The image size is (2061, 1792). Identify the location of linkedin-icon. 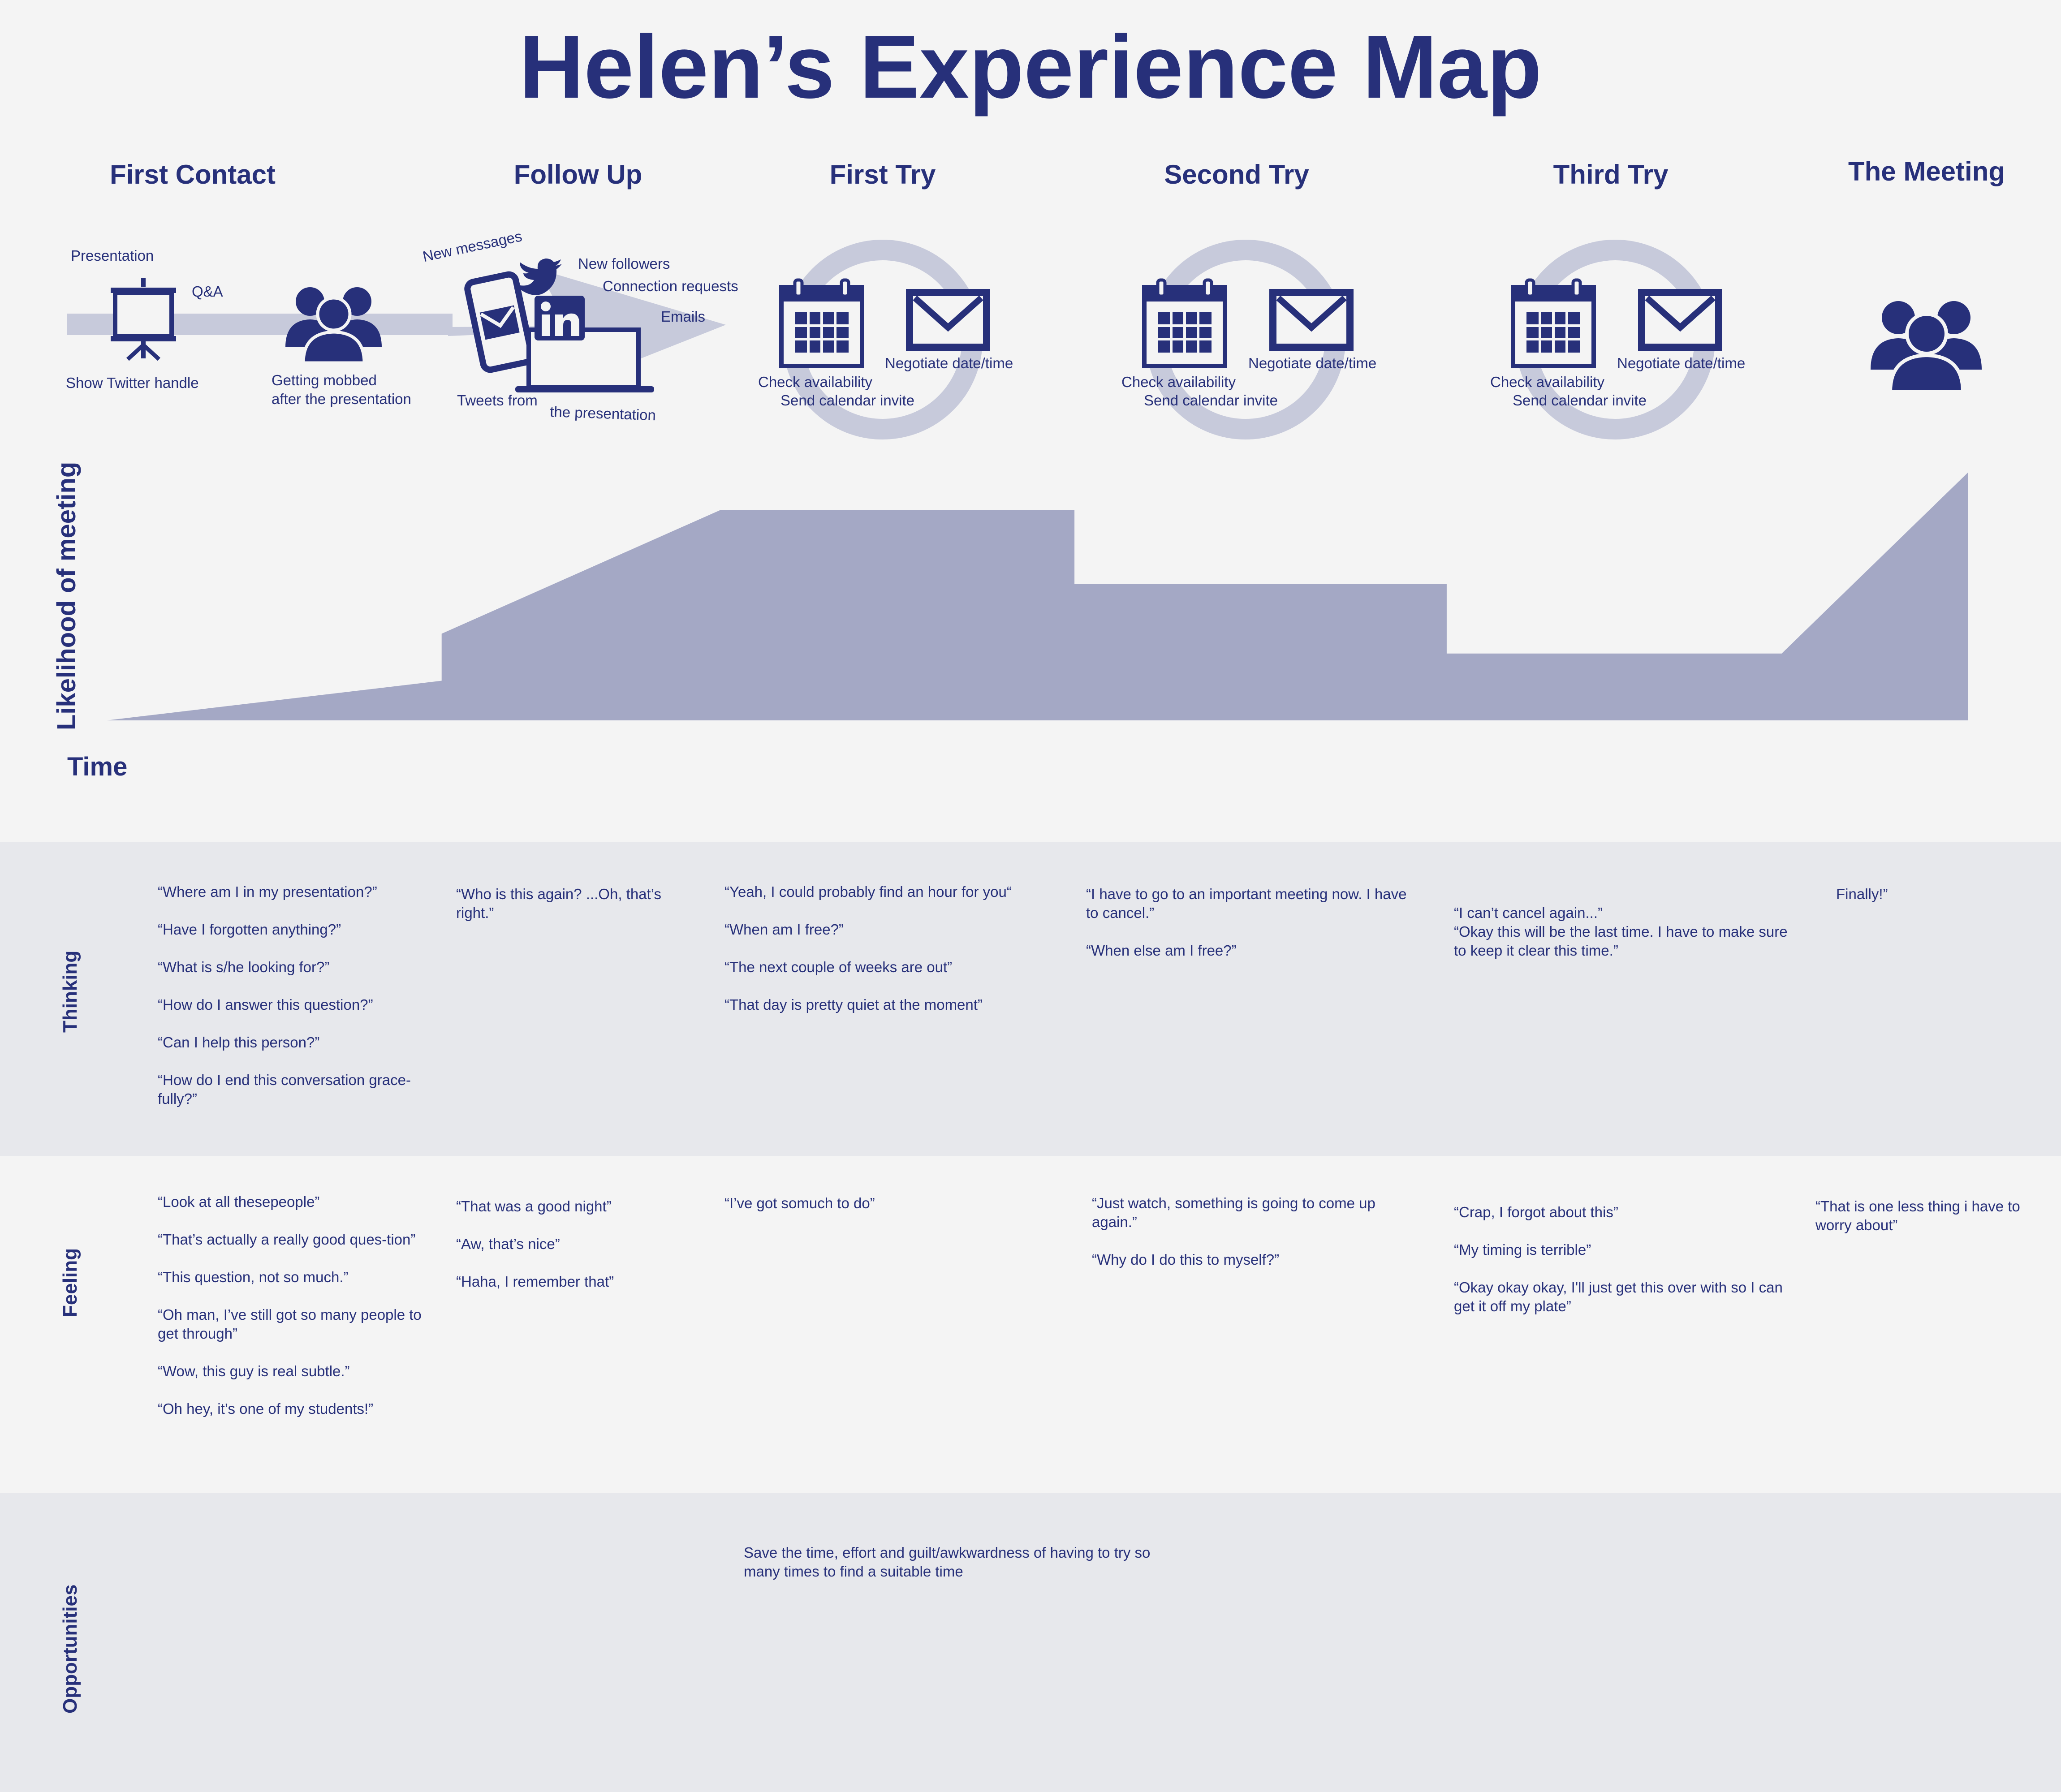
(560, 318).